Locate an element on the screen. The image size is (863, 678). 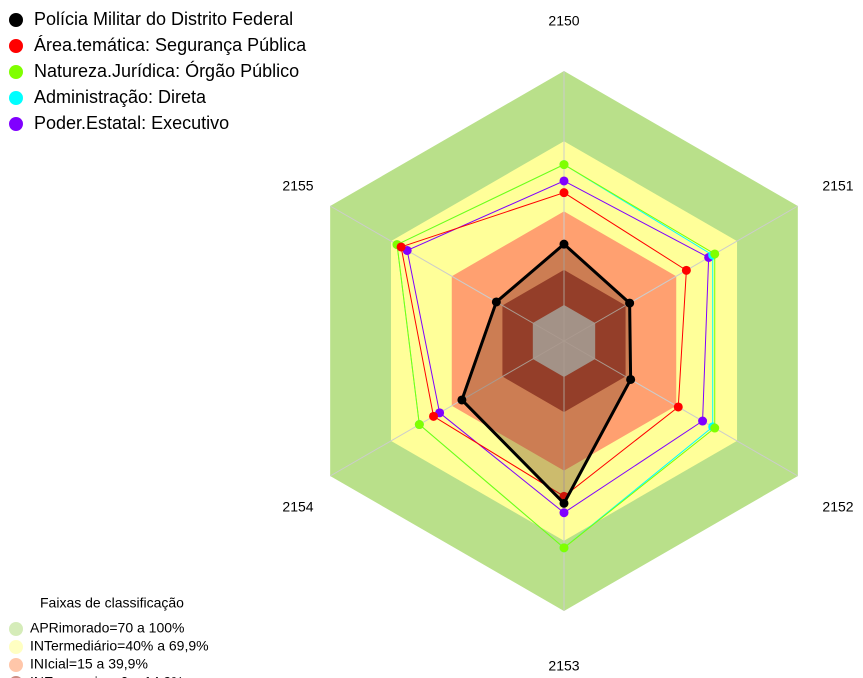
category-label: 2151 is located at coordinates (837, 186).